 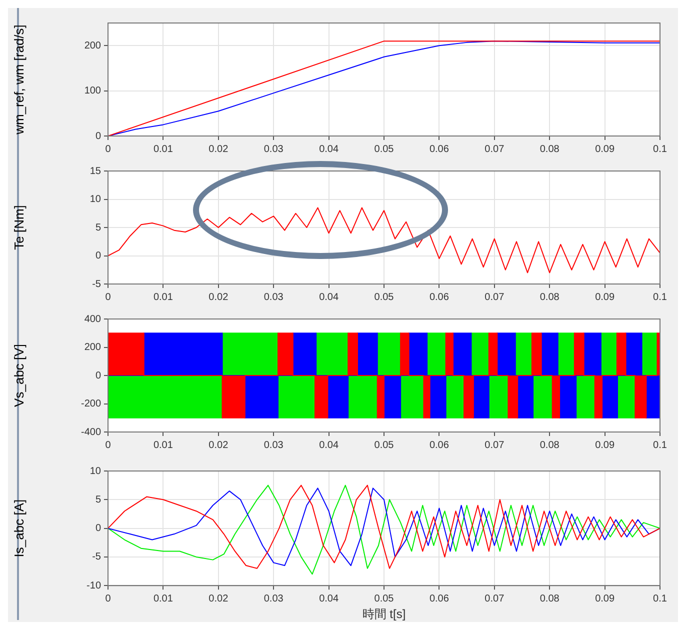 What do you see at coordinates (384, 614) in the screenshot?
I see `x-axis-title: 時間 t[s]` at bounding box center [384, 614].